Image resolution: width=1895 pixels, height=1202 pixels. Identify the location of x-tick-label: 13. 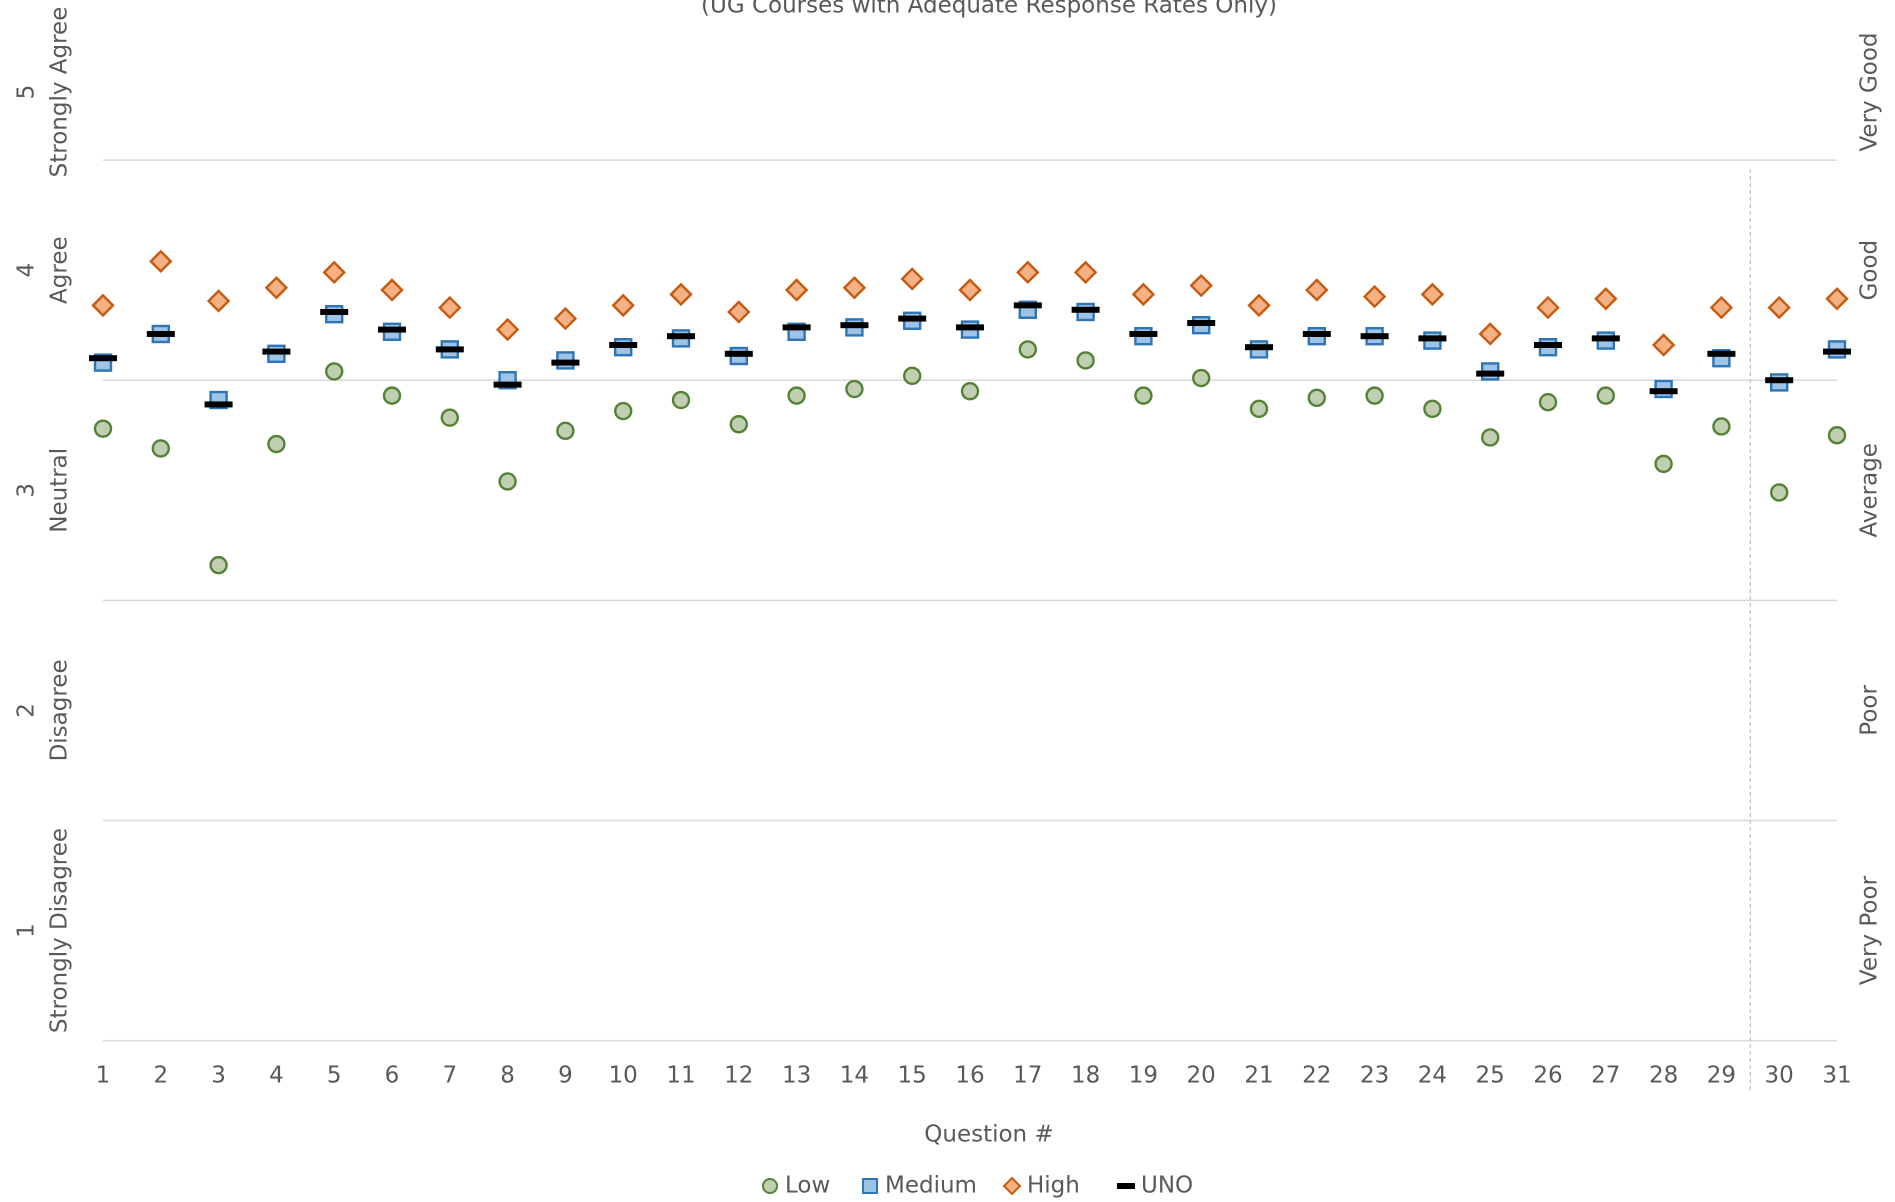
(796, 1076).